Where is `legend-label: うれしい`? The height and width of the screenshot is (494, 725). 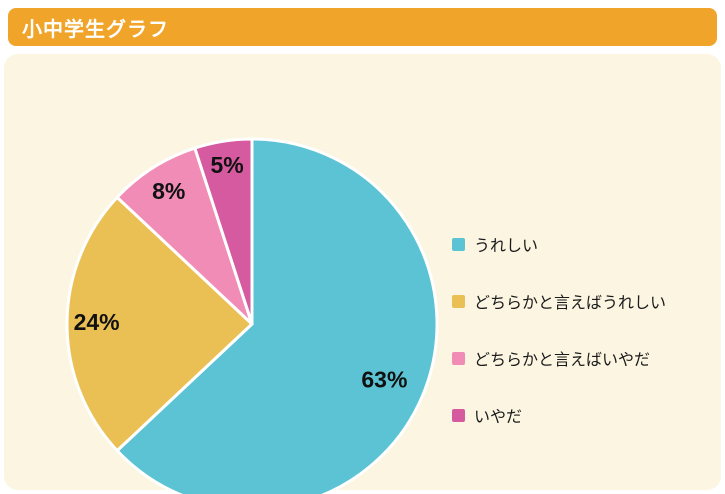
legend-label: うれしい is located at coordinates (506, 246).